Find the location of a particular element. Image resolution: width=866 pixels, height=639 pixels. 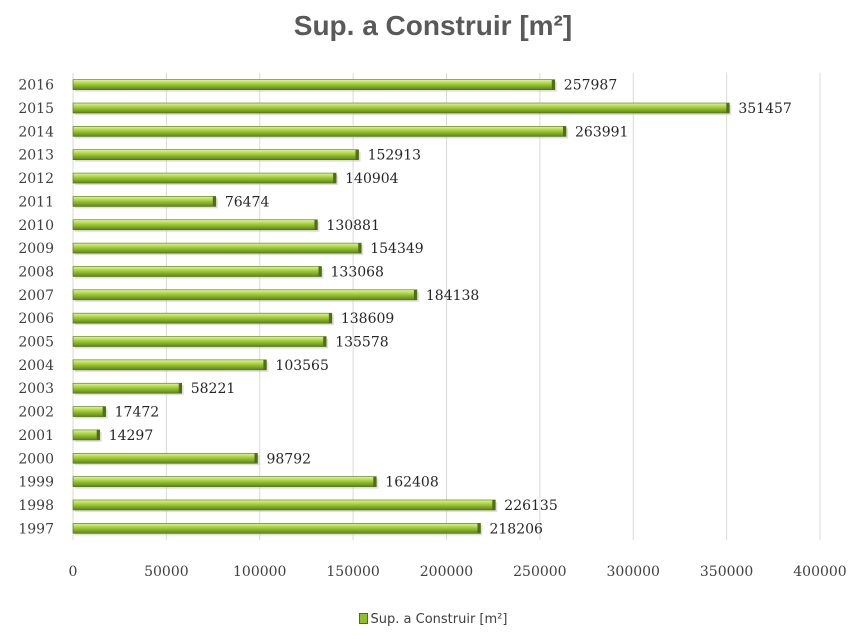

bar-1997 is located at coordinates (276, 528).